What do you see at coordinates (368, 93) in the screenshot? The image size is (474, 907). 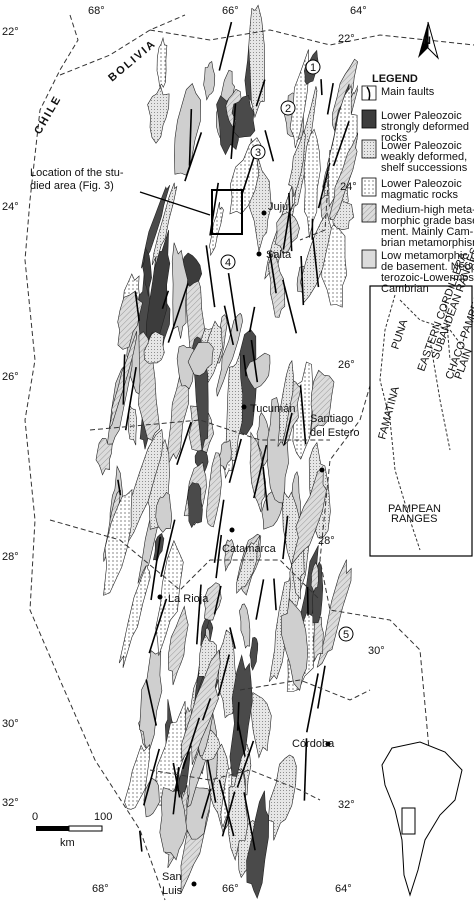 I see `legend-fault-symbol` at bounding box center [368, 93].